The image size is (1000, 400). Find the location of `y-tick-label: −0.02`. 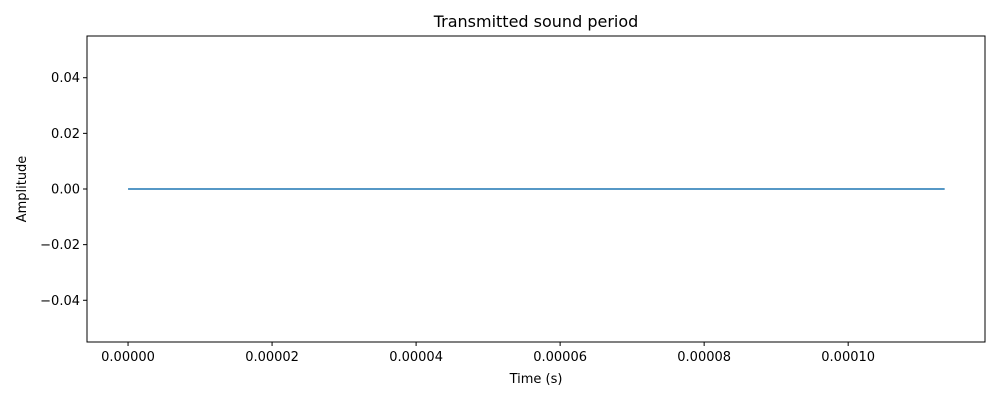

y-tick-label: −0.02 is located at coordinates (60, 245).